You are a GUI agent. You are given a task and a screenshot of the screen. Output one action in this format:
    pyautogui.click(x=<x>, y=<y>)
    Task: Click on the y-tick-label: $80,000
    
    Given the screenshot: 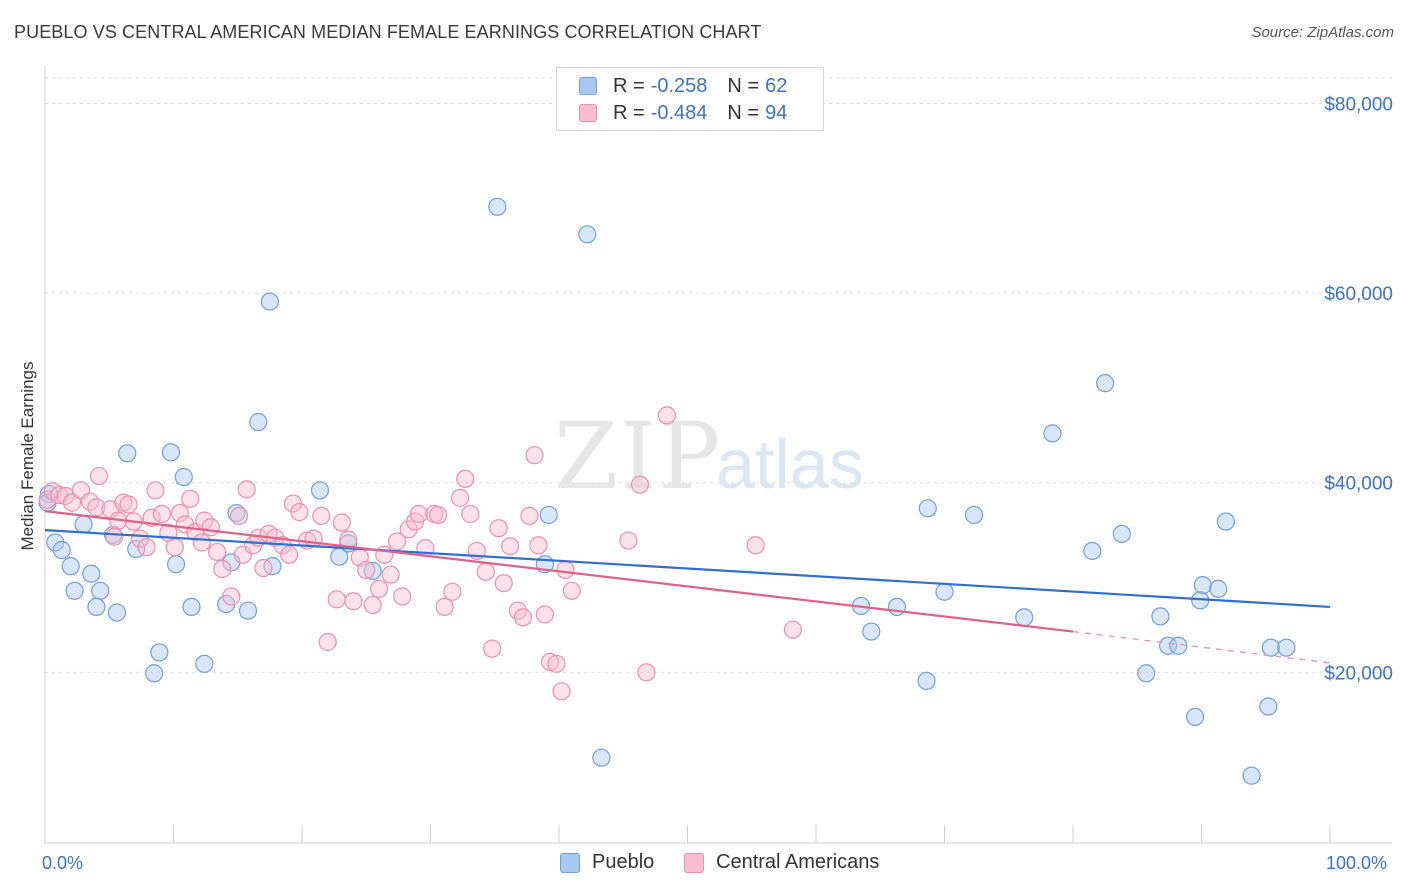 What is the action you would take?
    pyautogui.click(x=1358, y=104)
    